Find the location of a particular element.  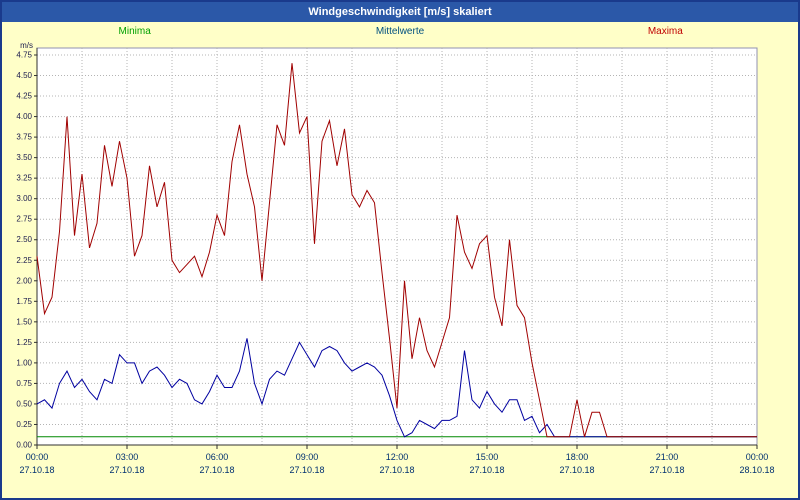

y-tick-label: 2.75 is located at coordinates (24, 219).